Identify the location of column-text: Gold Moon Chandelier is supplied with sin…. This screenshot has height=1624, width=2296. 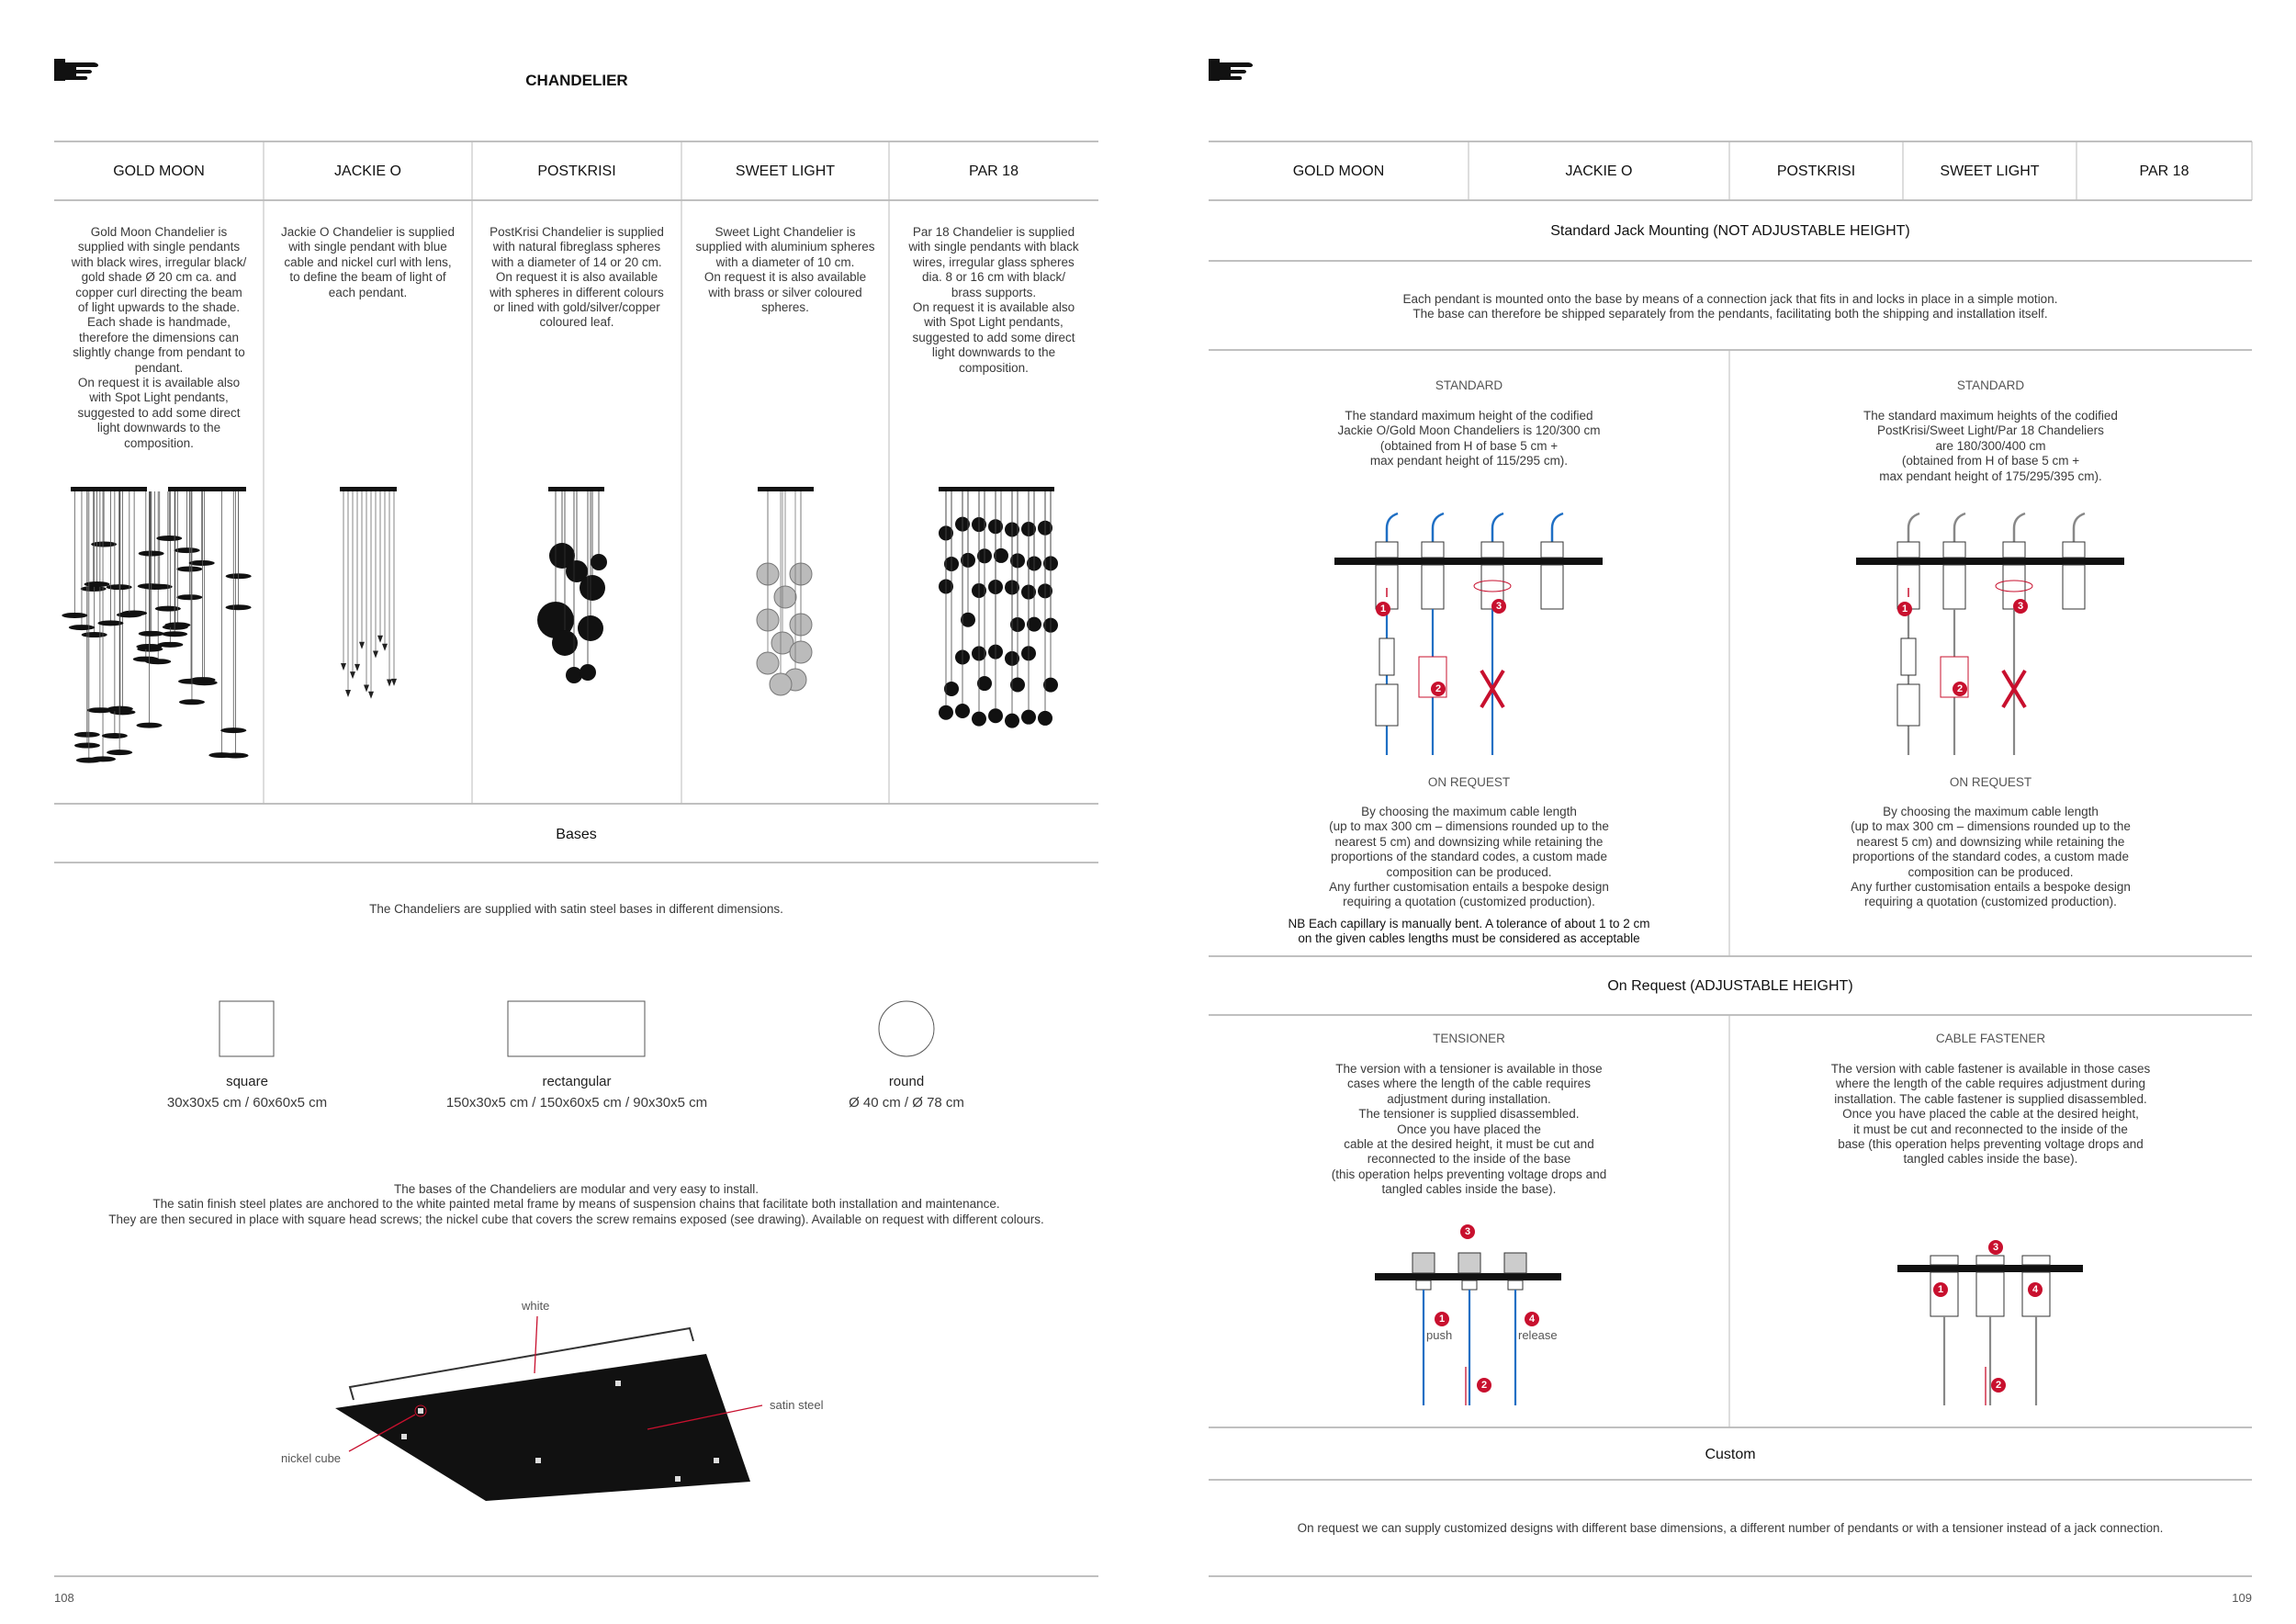
(159, 338).